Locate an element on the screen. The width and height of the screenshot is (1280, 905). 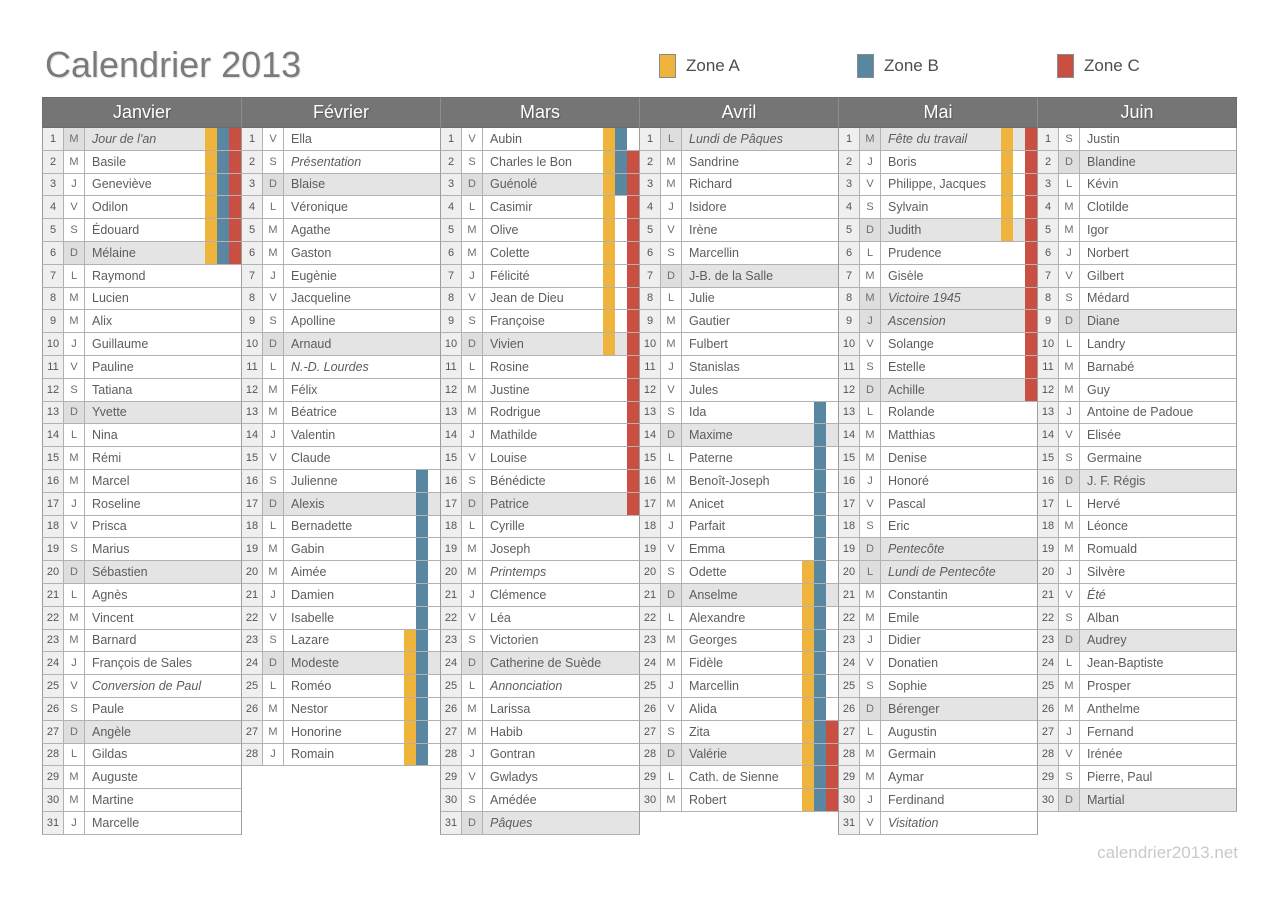
day-name-cell: Marcel is located at coordinates (163, 481).